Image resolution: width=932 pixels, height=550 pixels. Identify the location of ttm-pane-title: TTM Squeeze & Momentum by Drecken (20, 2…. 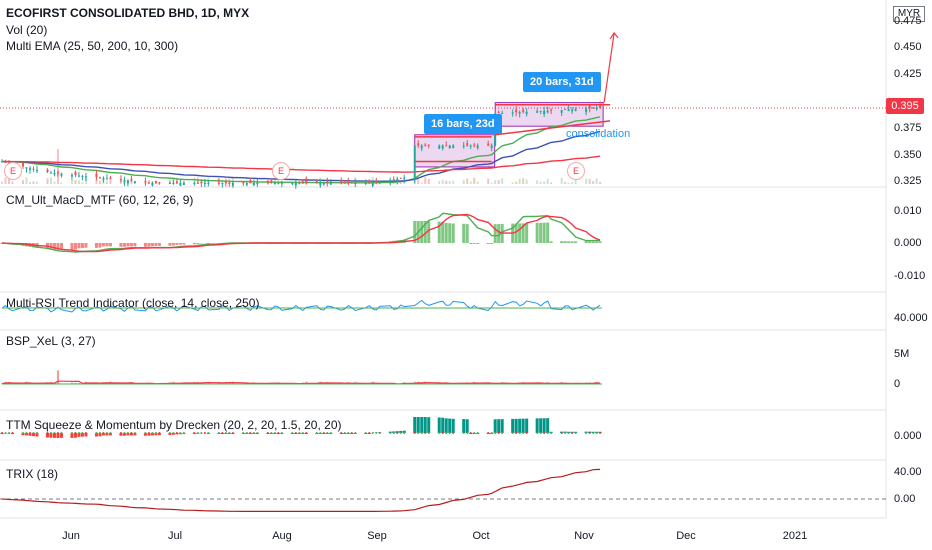
(174, 425).